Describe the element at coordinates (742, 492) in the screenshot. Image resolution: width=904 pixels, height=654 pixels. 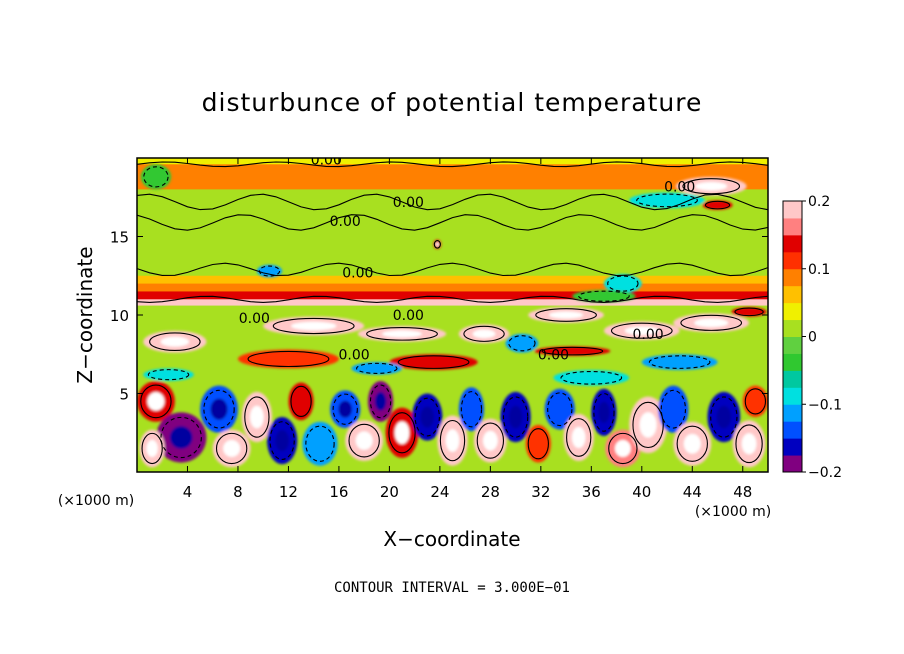
I see `x-tick-label-11: 48` at that location.